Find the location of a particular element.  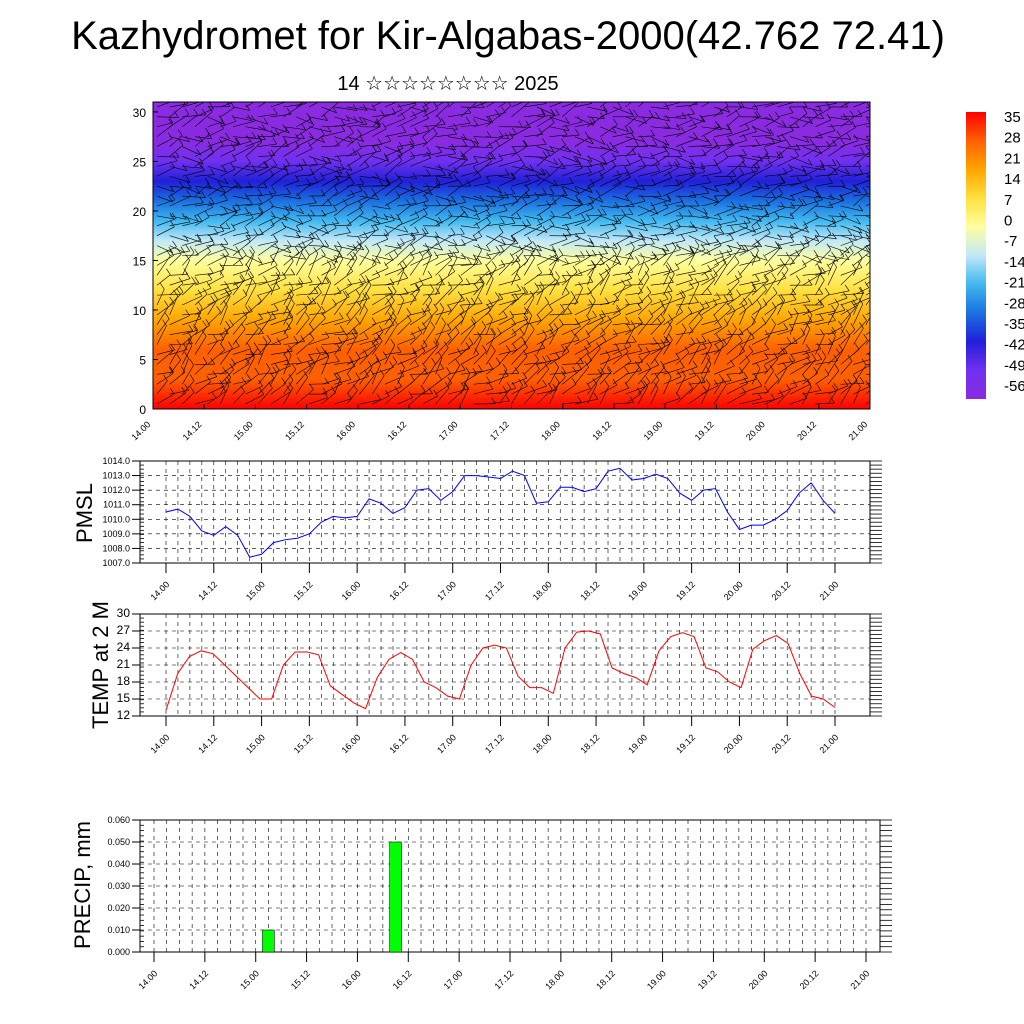

colorbar-label: -28 is located at coordinates (1014, 303).